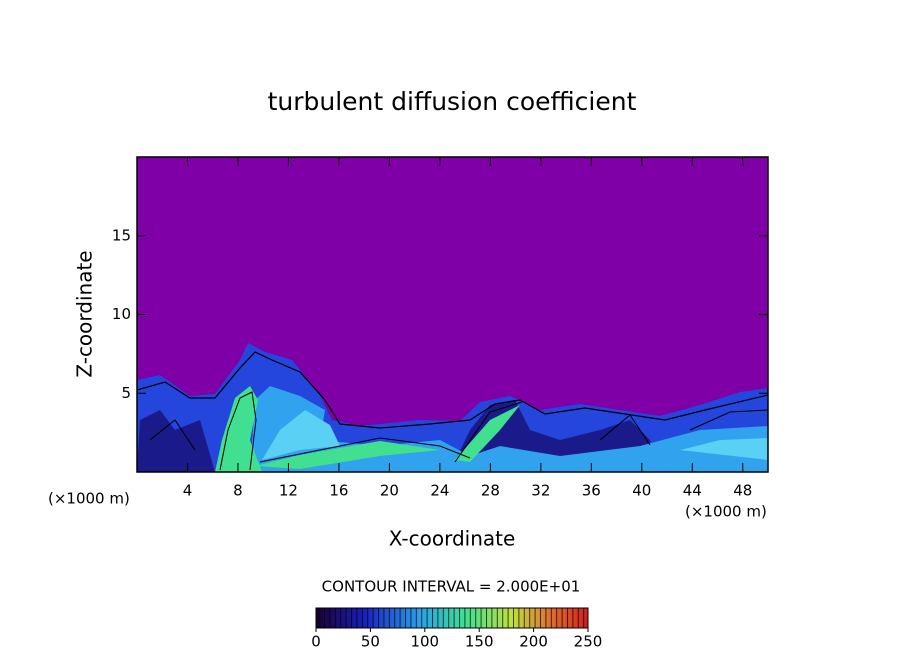 This screenshot has width=904, height=654. Describe the element at coordinates (452, 539) in the screenshot. I see `x-axis-label: X-coordinate` at that location.